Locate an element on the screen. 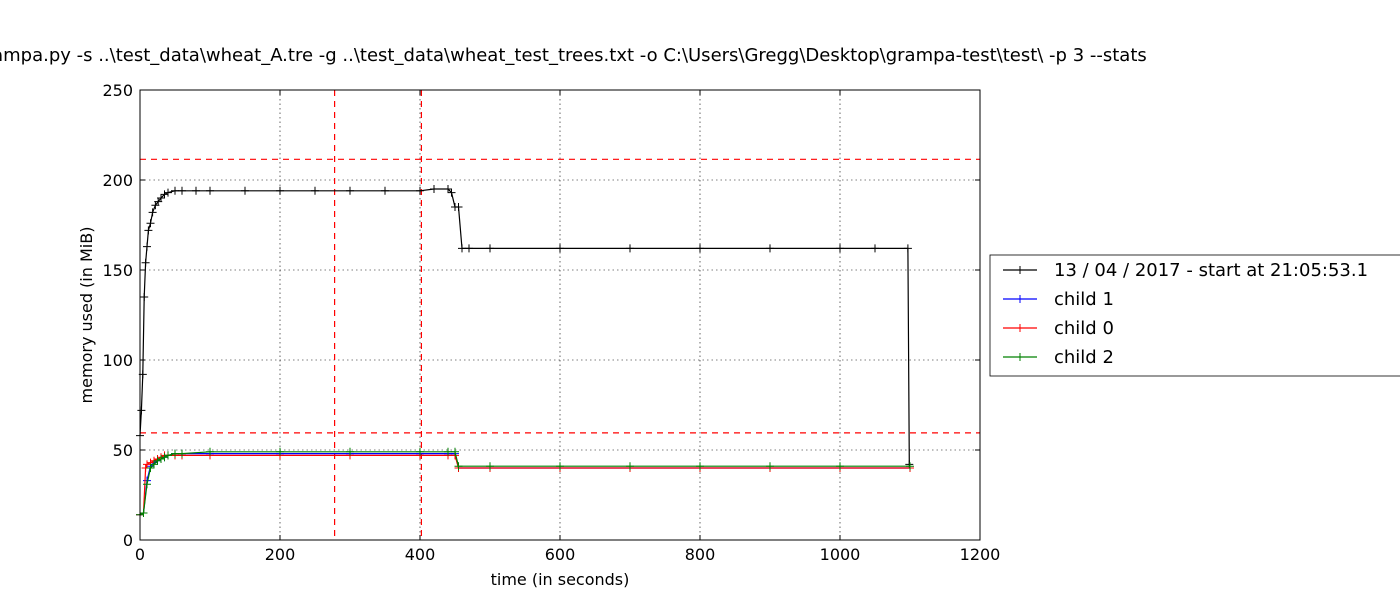  legend-box is located at coordinates (1194, 315).